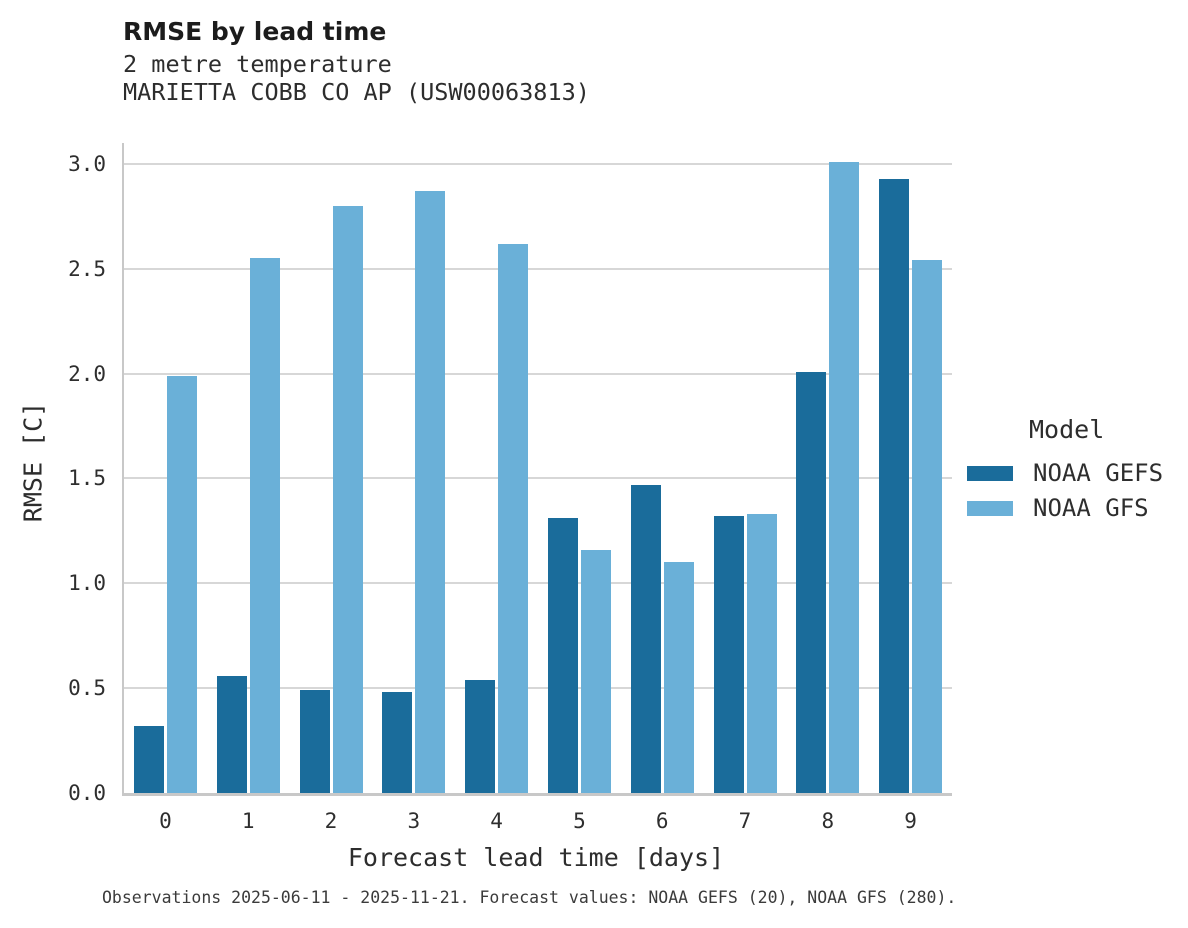 This screenshot has width=1188, height=928. Describe the element at coordinates (538, 688) in the screenshot. I see `gridline-y-0.5` at that location.